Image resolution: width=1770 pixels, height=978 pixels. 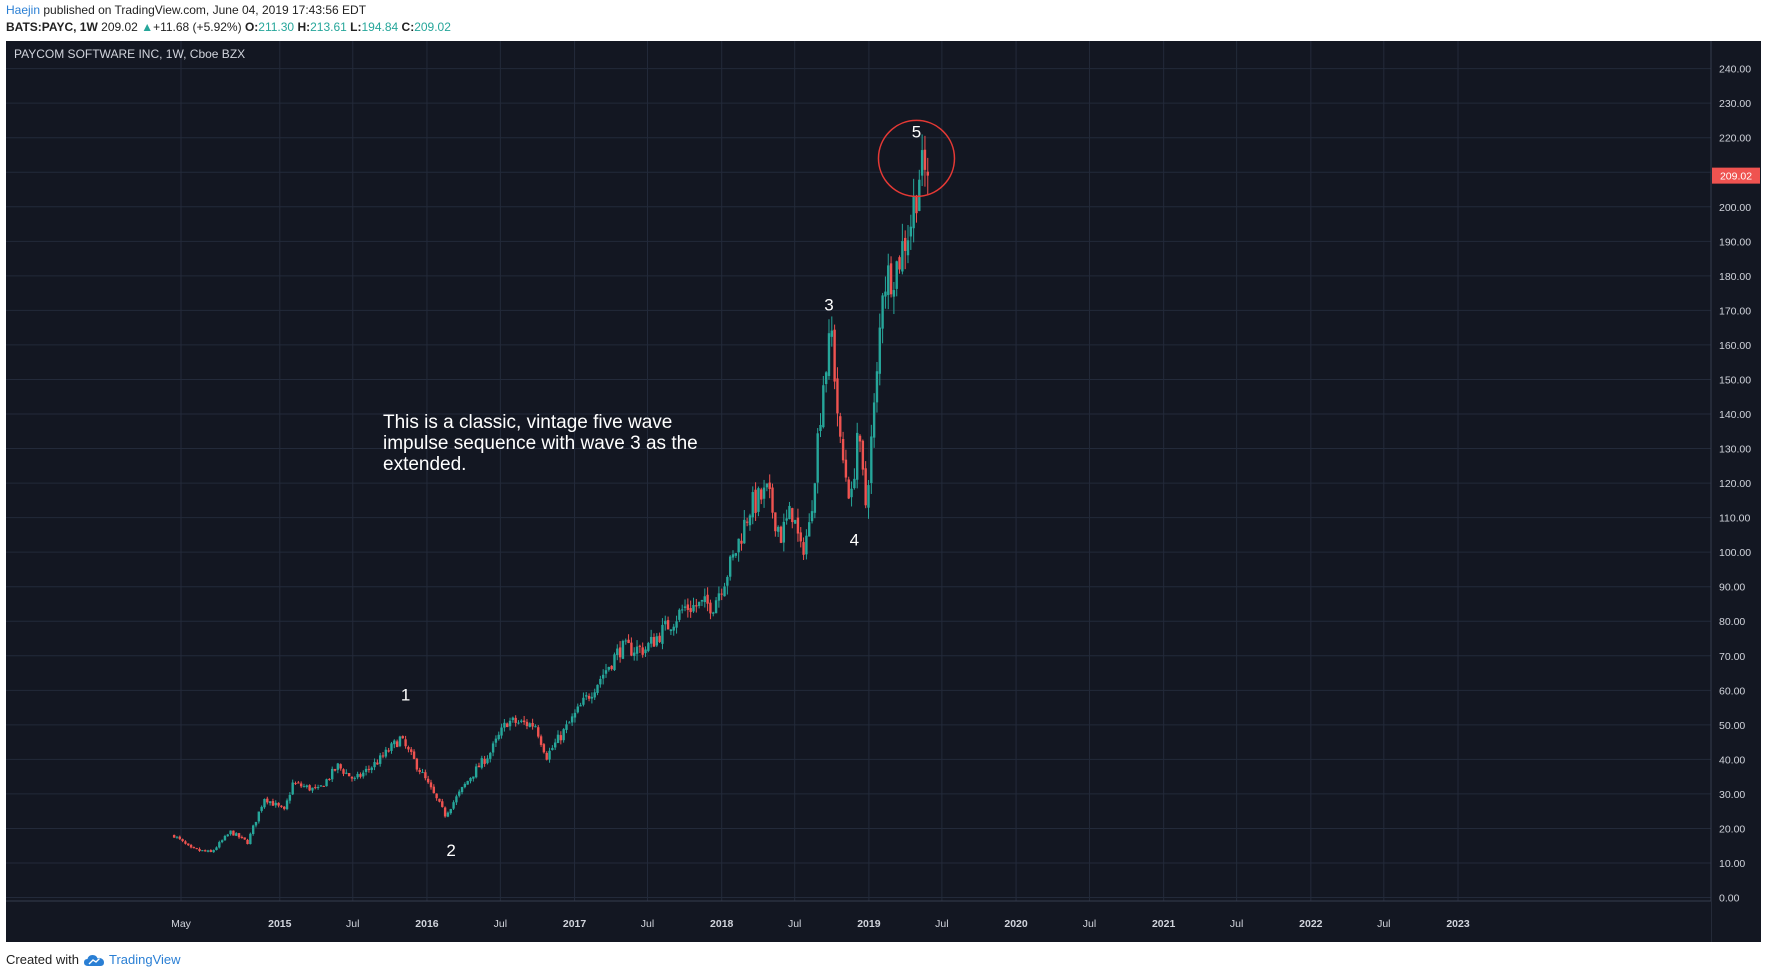 I want to click on y-tick-label: 70.00, so click(x=1732, y=657).